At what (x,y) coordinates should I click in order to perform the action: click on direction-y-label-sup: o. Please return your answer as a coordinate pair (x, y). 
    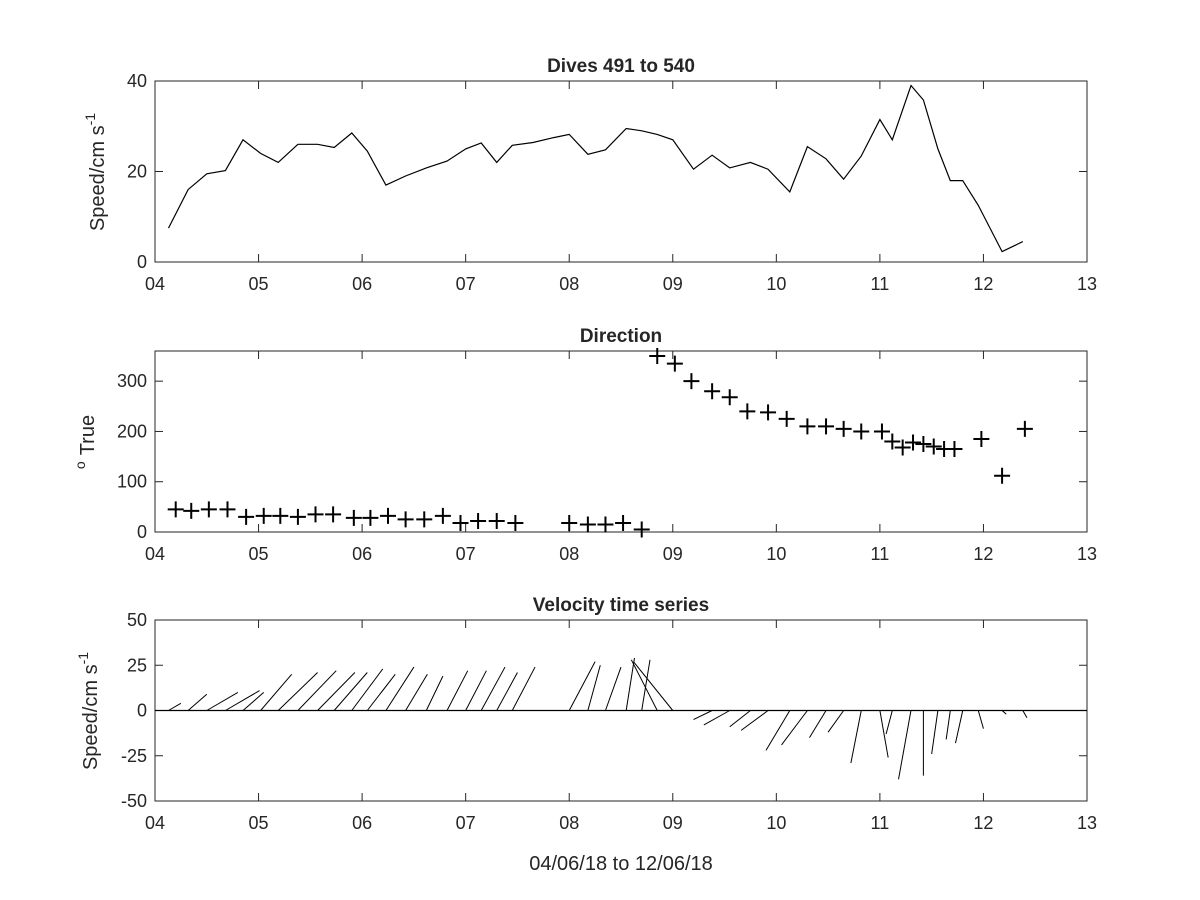
    Looking at the image, I should click on (80, 465).